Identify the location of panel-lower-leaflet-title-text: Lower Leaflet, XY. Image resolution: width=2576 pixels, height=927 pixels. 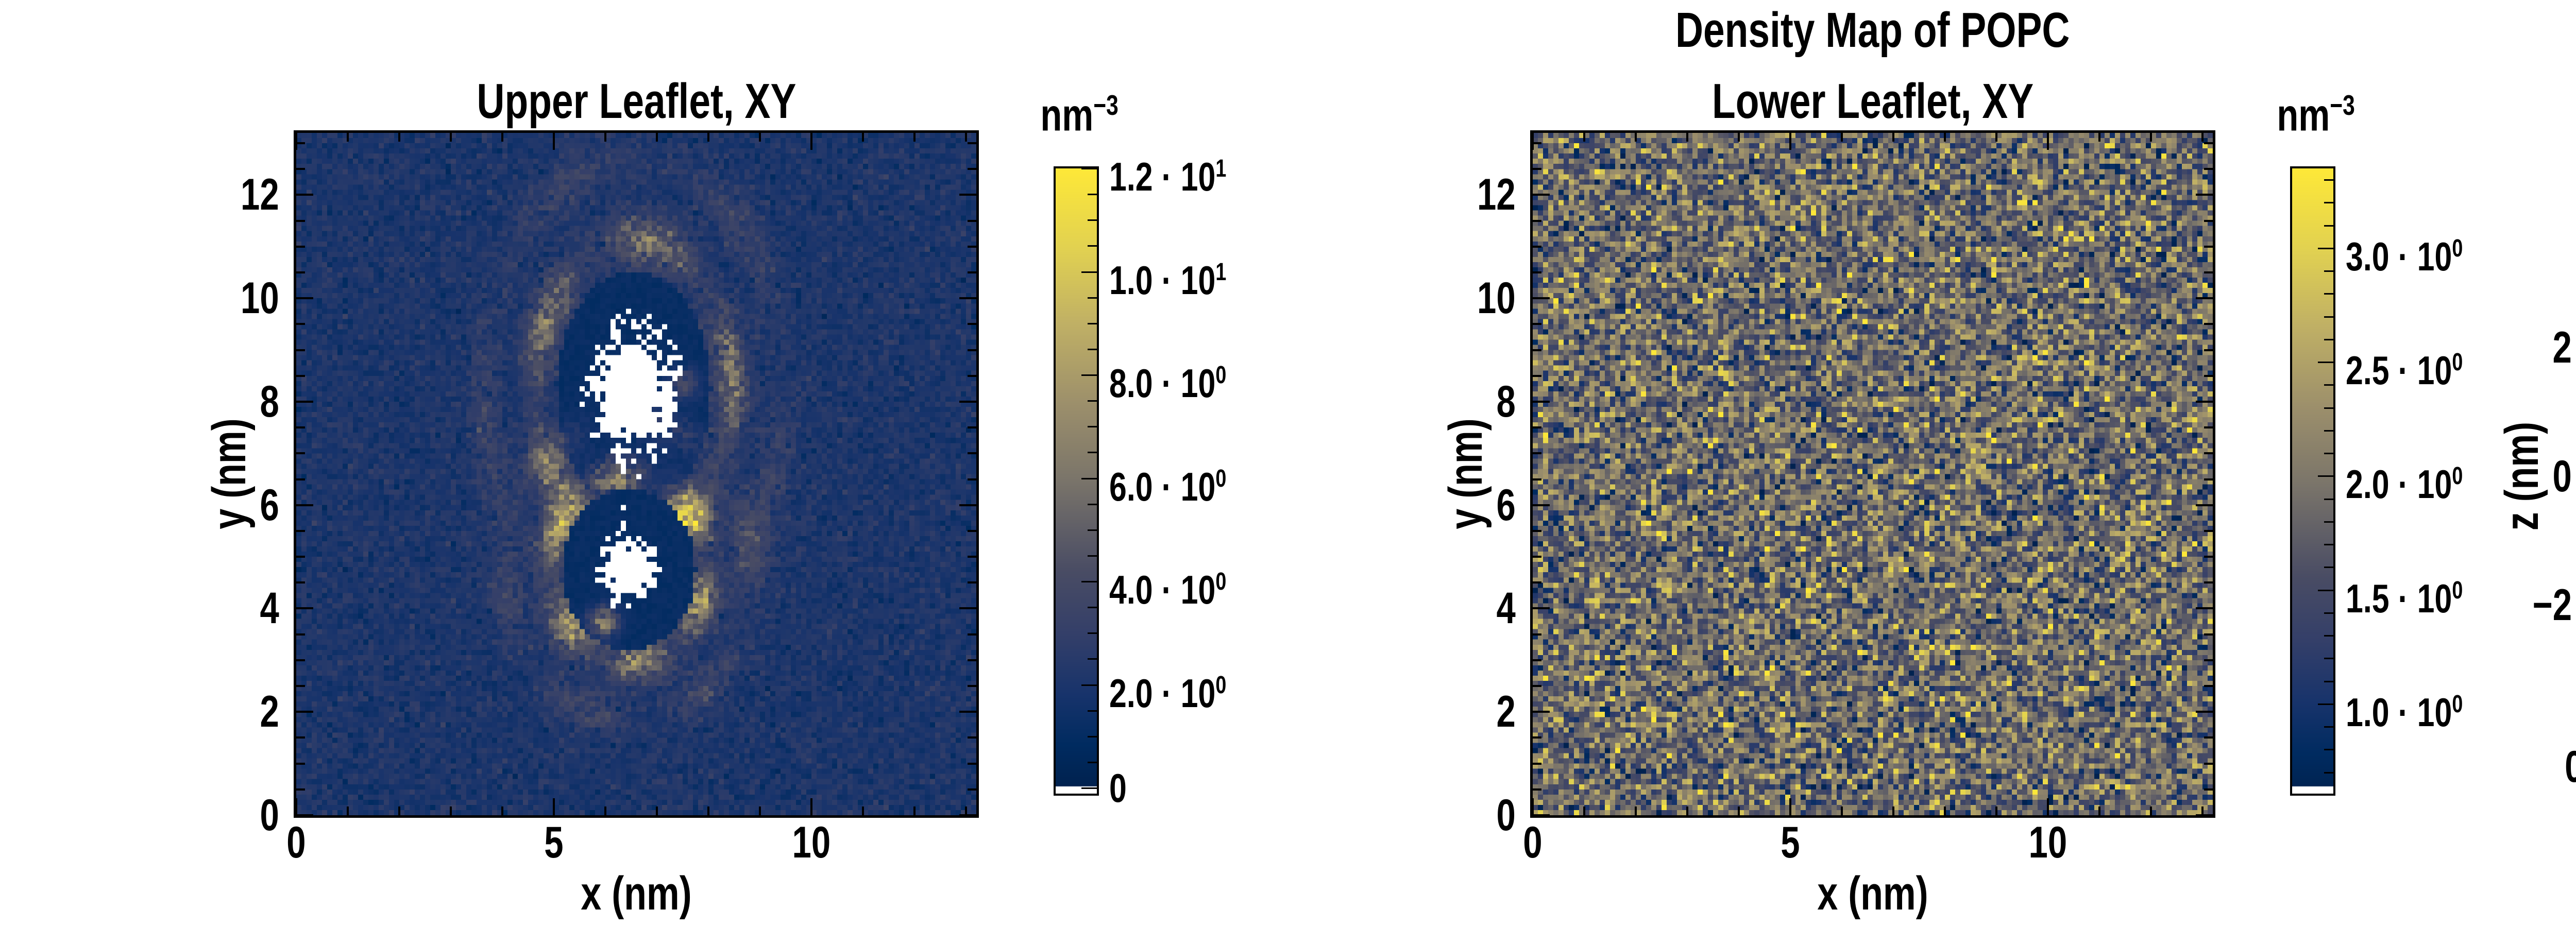
(1872, 101).